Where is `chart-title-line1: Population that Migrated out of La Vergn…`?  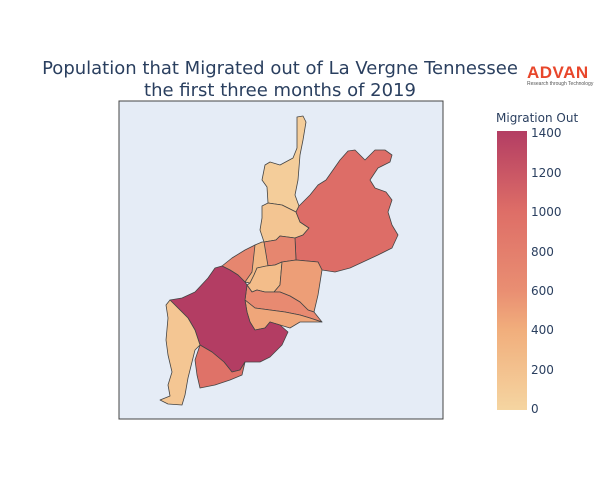 chart-title-line1: Population that Migrated out of La Vergn… is located at coordinates (280, 68).